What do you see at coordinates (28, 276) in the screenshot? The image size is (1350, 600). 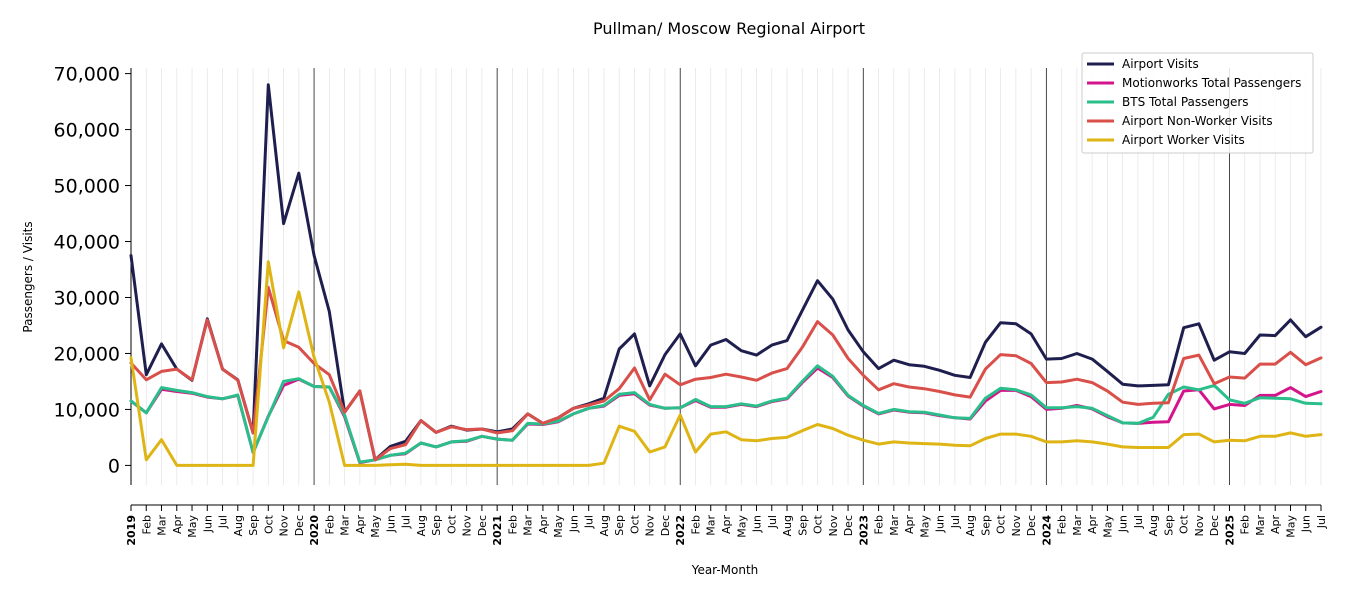 I see `y-axis-label: Passengers / Visits` at bounding box center [28, 276].